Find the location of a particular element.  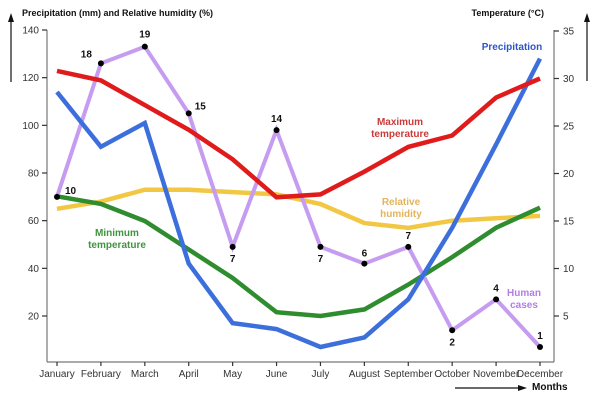

human-cases-count-label: 1 is located at coordinates (540, 336).